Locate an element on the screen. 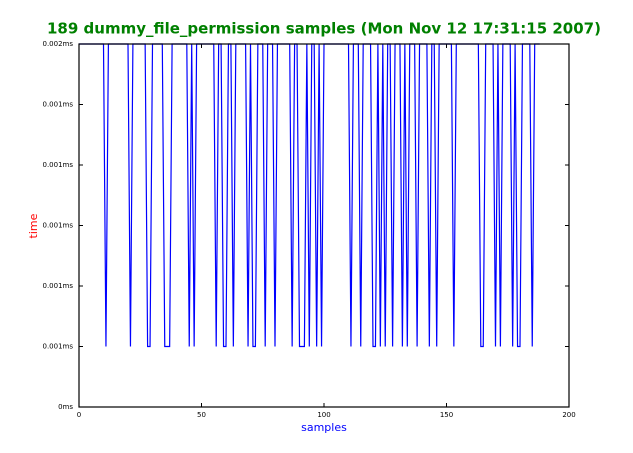  x-tick-label: 50 is located at coordinates (201, 415).